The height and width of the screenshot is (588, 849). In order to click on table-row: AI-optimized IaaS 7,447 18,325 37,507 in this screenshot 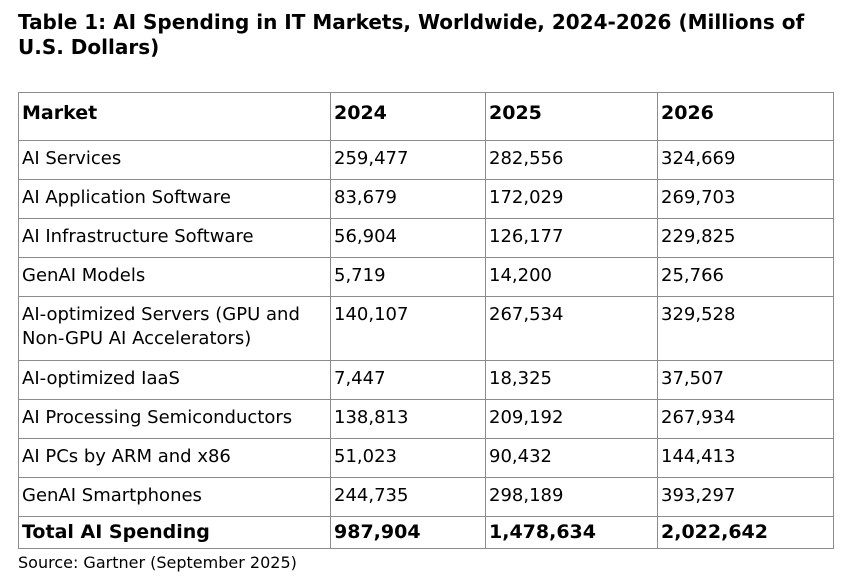, I will do `click(426, 380)`.